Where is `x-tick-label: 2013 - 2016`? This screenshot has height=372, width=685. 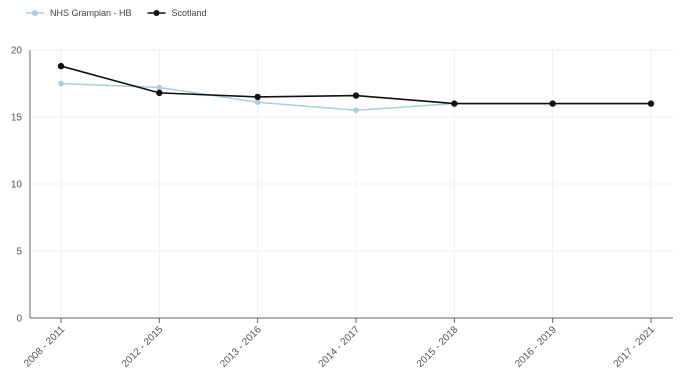 x-tick-label: 2013 - 2016 is located at coordinates (241, 347).